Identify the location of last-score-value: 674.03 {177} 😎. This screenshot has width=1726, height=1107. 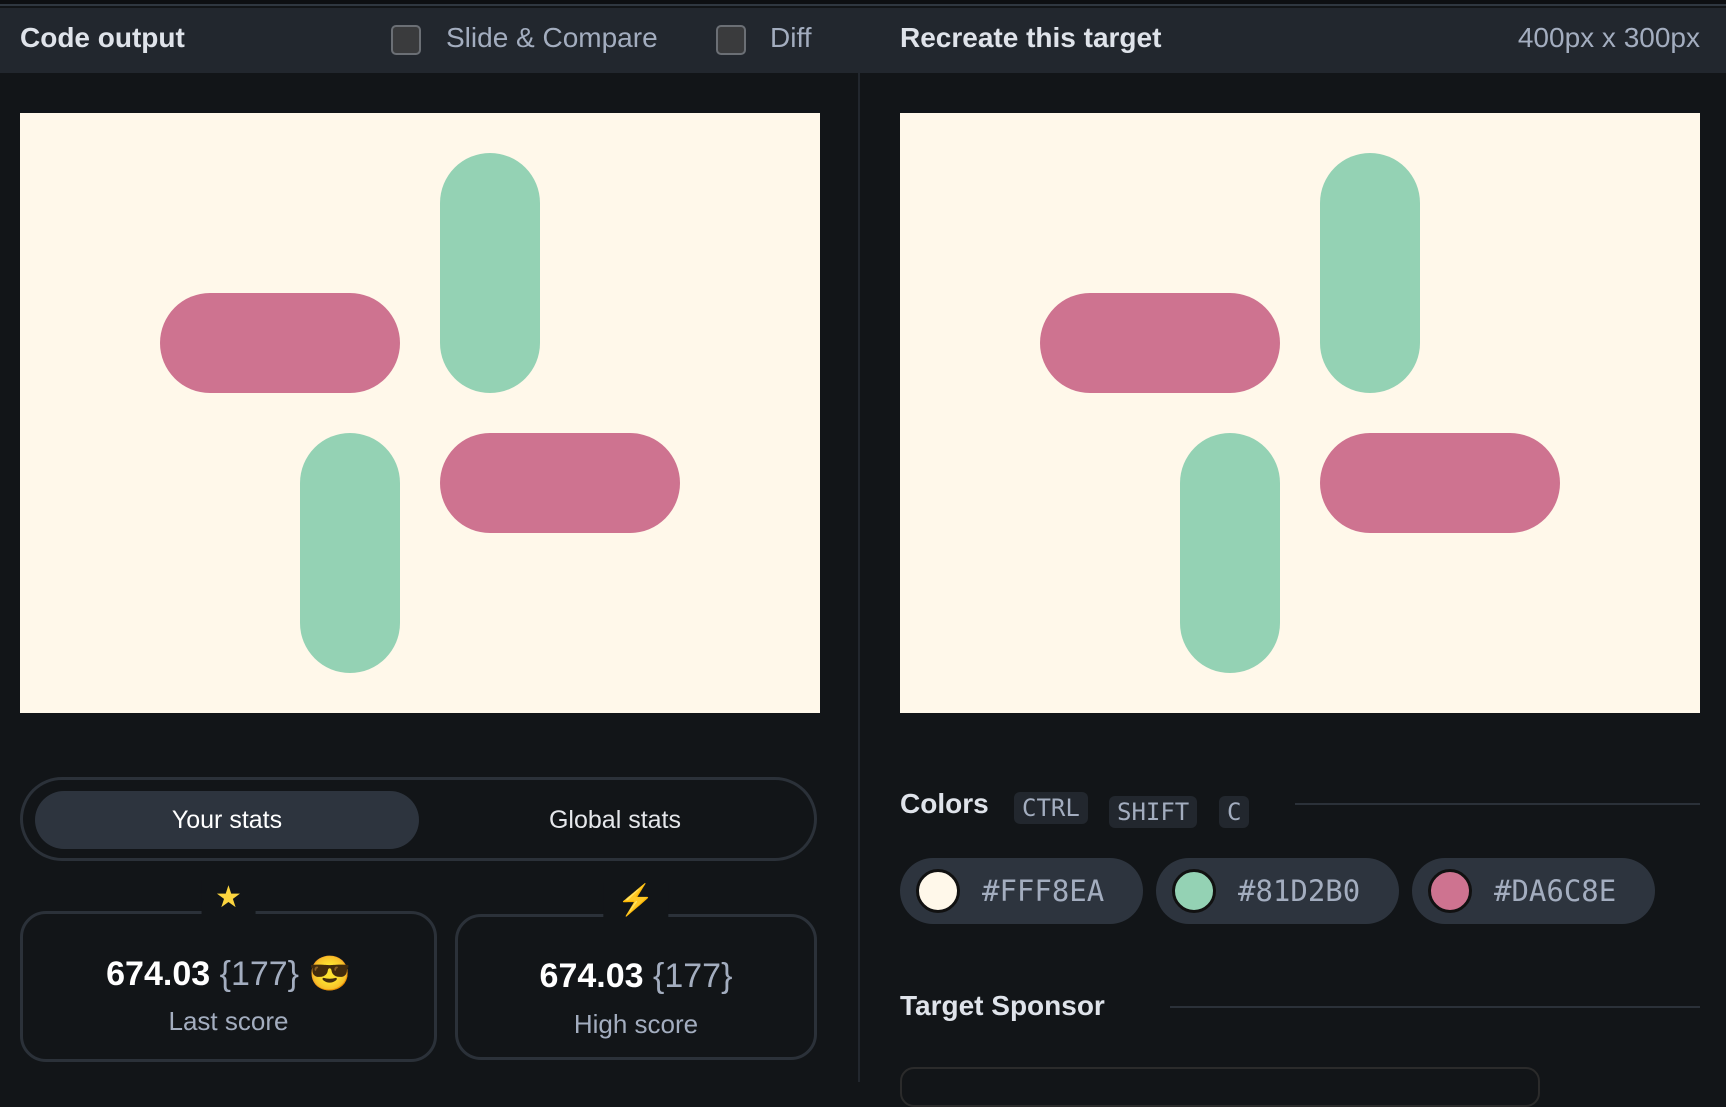
(228, 974).